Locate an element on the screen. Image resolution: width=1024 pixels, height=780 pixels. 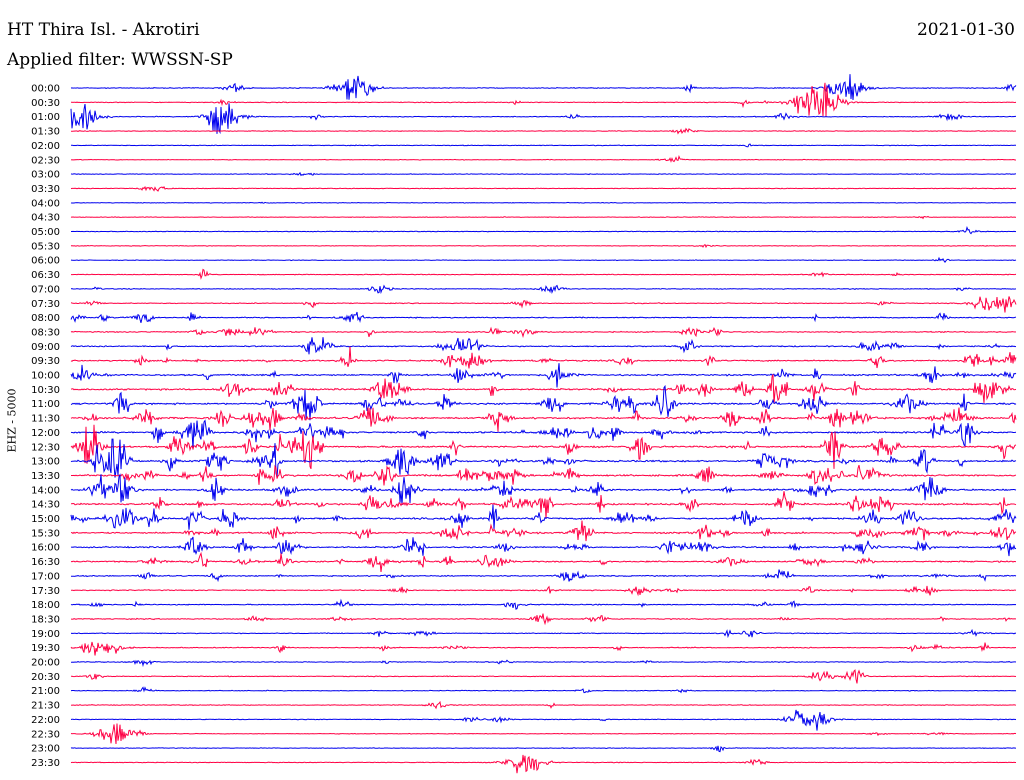
time-label: 14:00 is located at coordinates (45, 490).